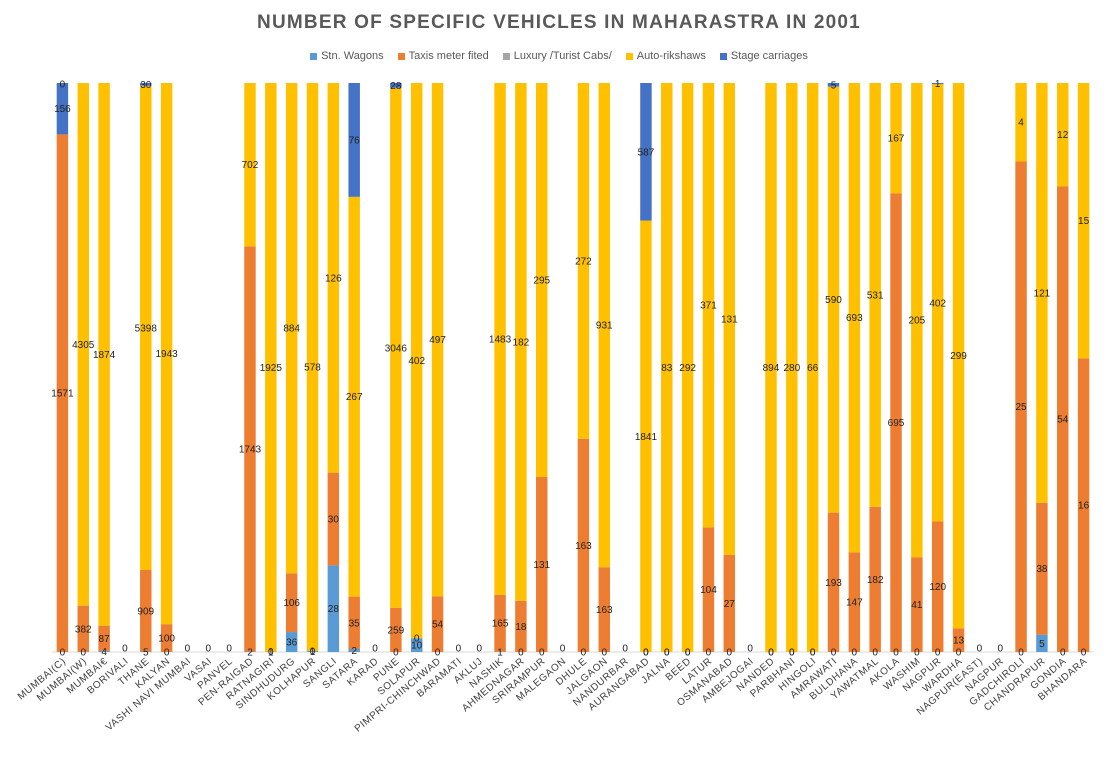 Image resolution: width=1118 pixels, height=762 pixels. What do you see at coordinates (671, 56) in the screenshot?
I see `legend-label: Auto-rikshaws` at bounding box center [671, 56].